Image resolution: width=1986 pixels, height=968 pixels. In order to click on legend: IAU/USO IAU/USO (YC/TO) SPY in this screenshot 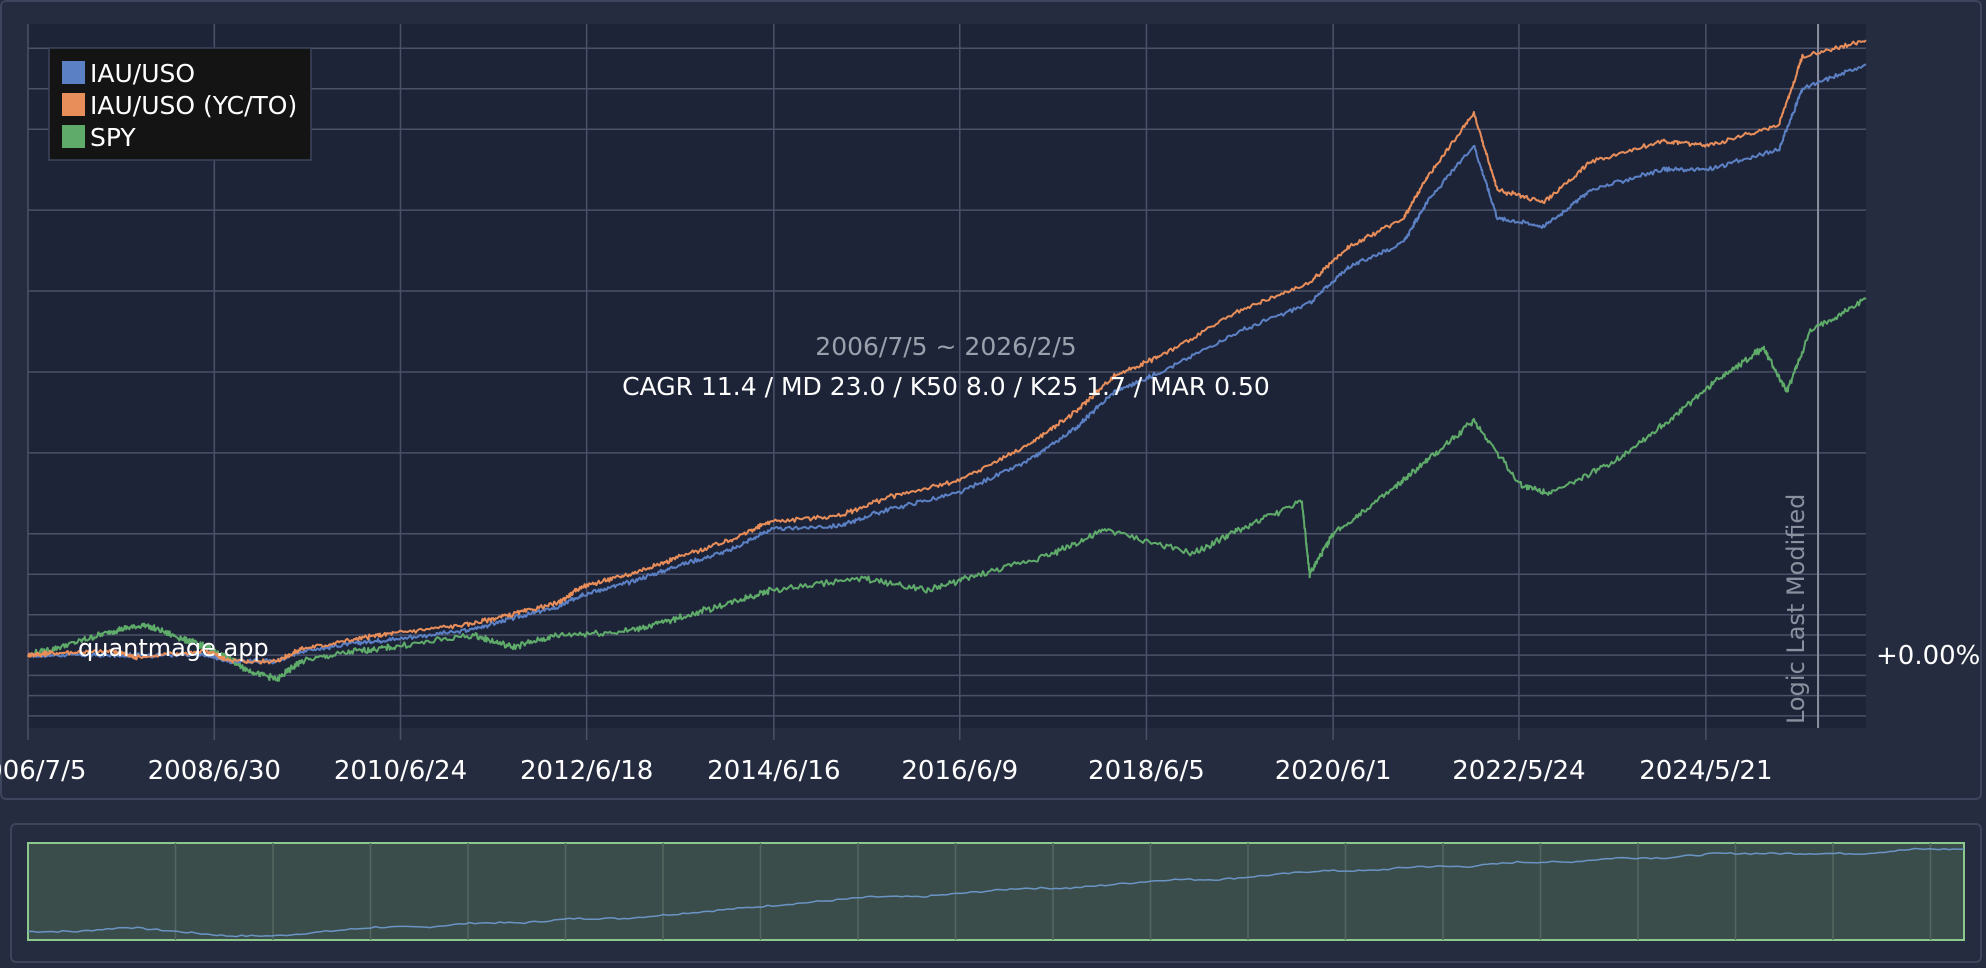, I will do `click(180, 104)`.